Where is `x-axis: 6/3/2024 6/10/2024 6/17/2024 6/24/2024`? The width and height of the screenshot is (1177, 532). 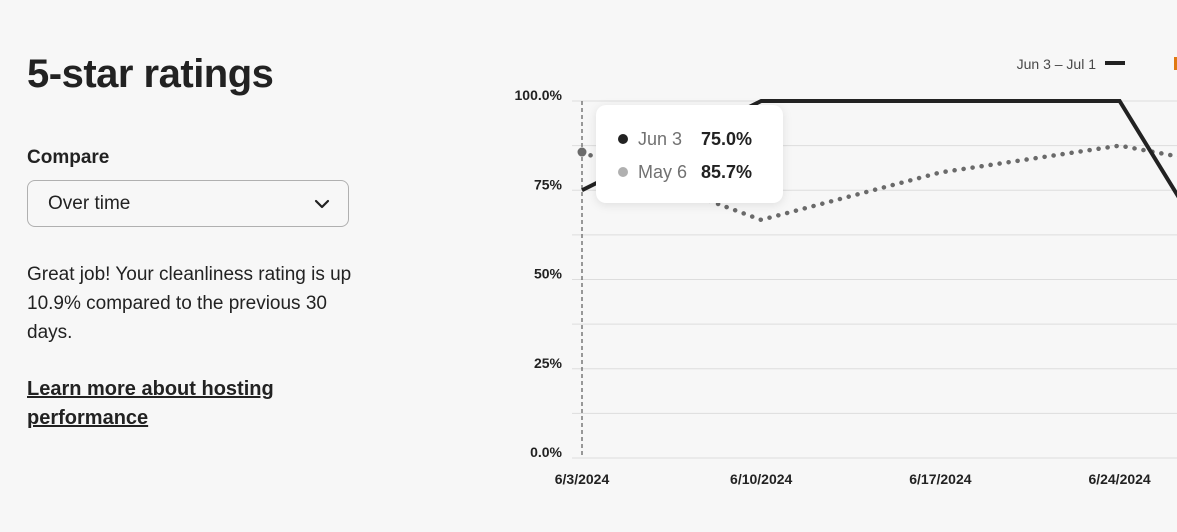
x-axis: 6/3/2024 6/10/2024 6/17/2024 6/24/2024 is located at coordinates (853, 479).